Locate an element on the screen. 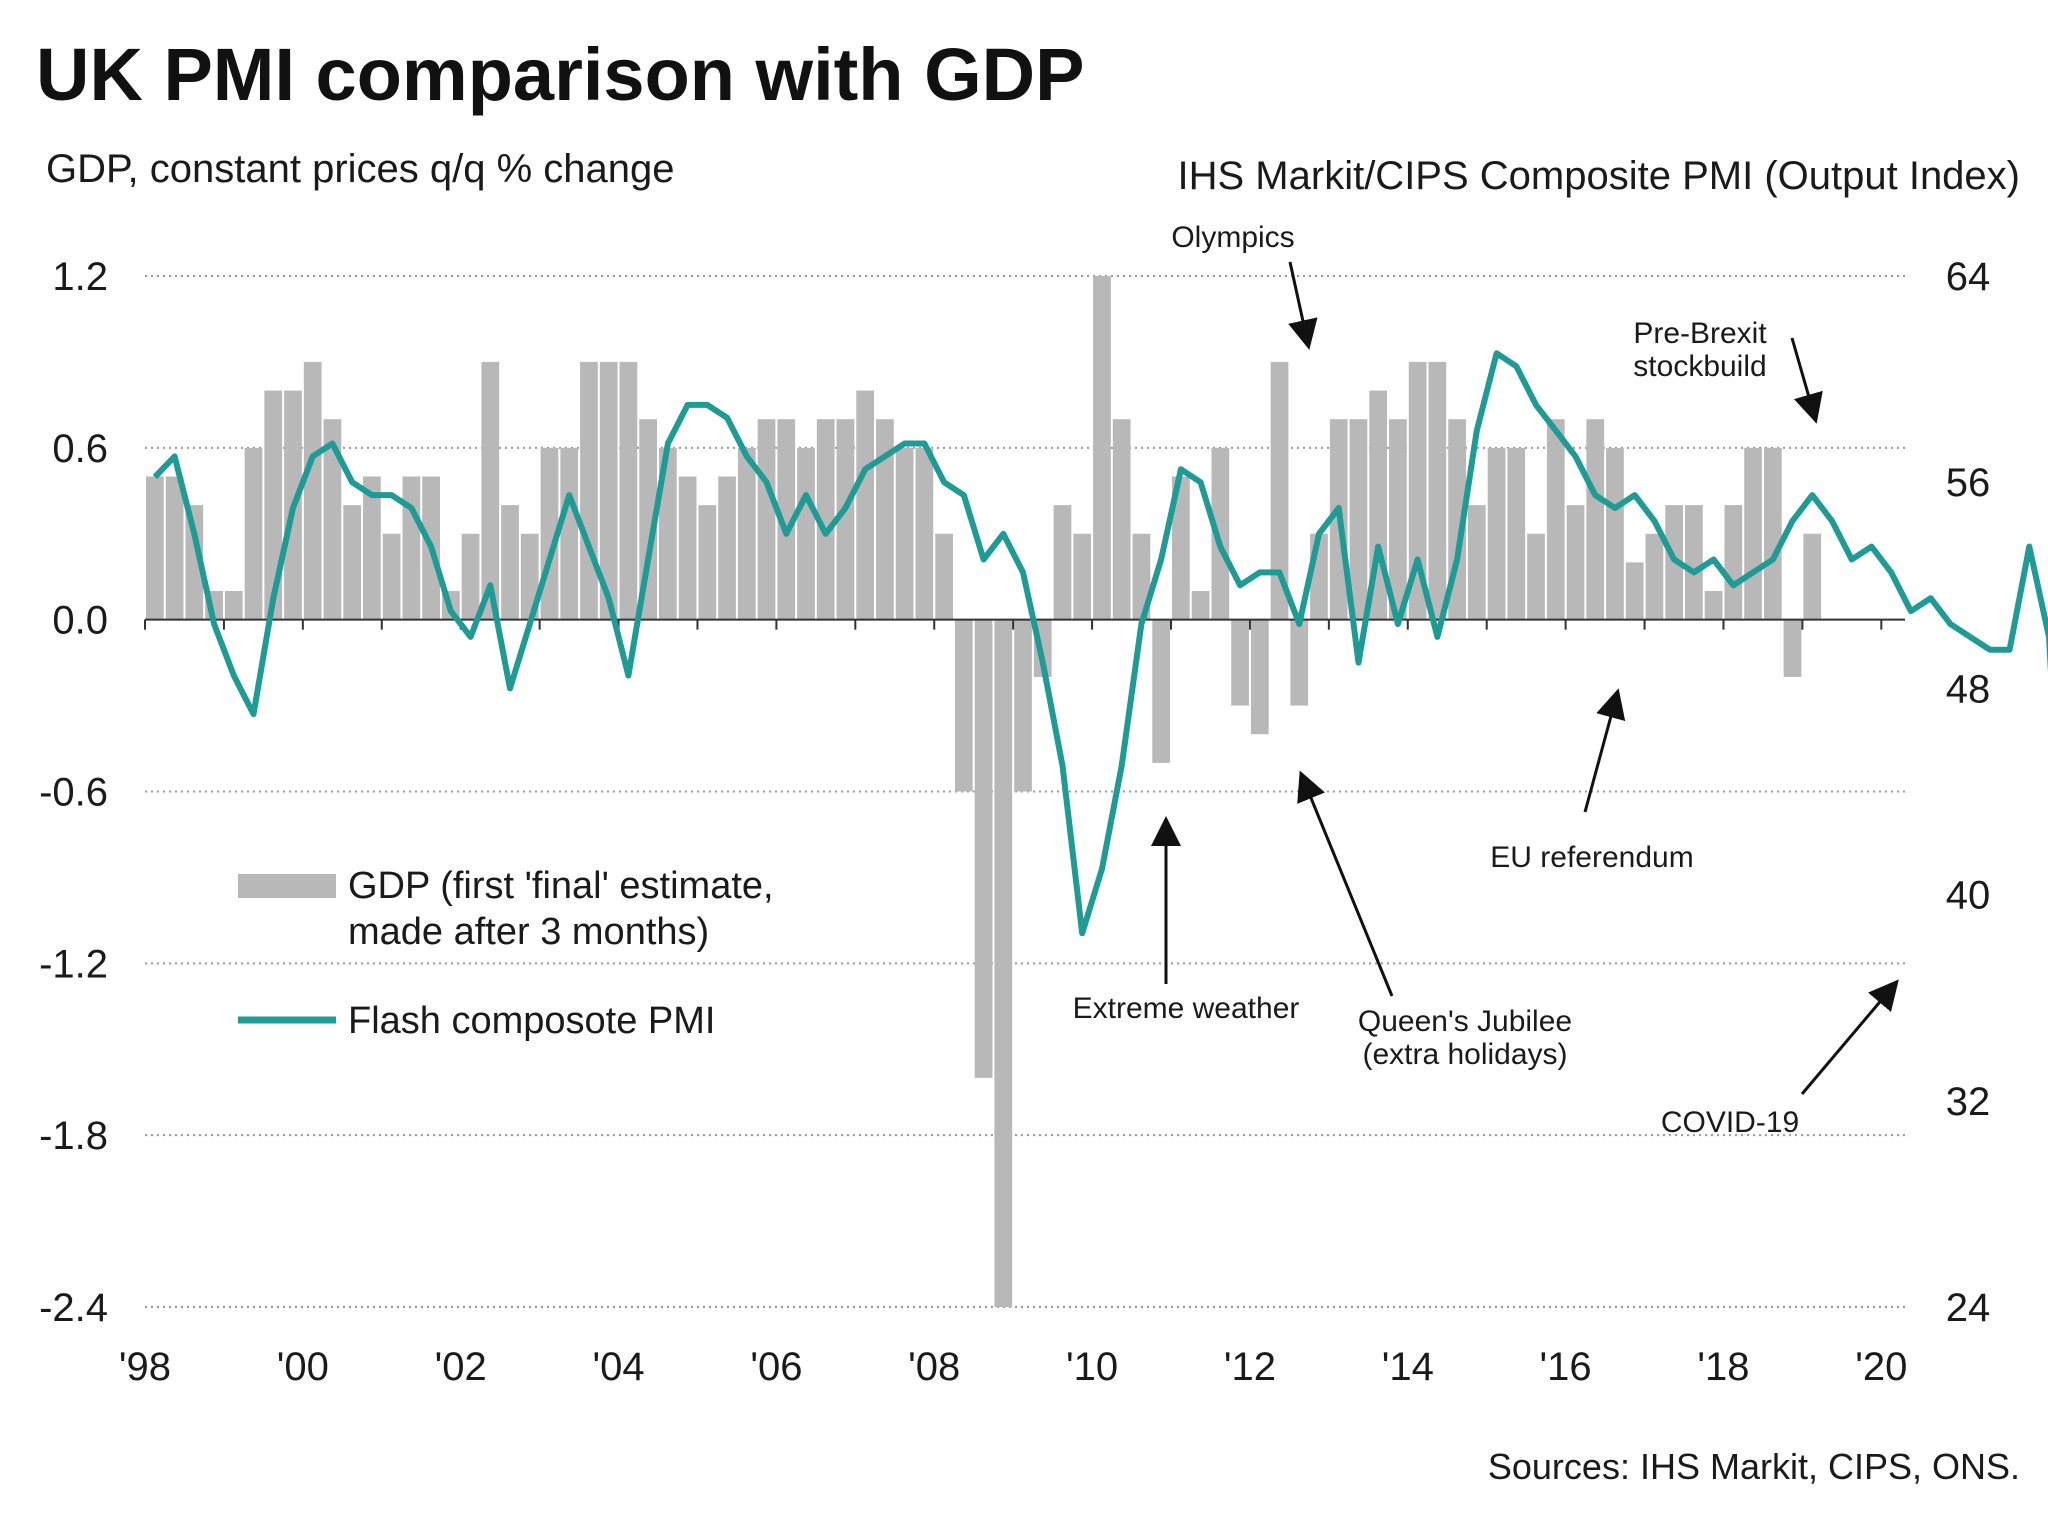 This screenshot has height=1522, width=2048. x-tick-label: '00 is located at coordinates (303, 1367).